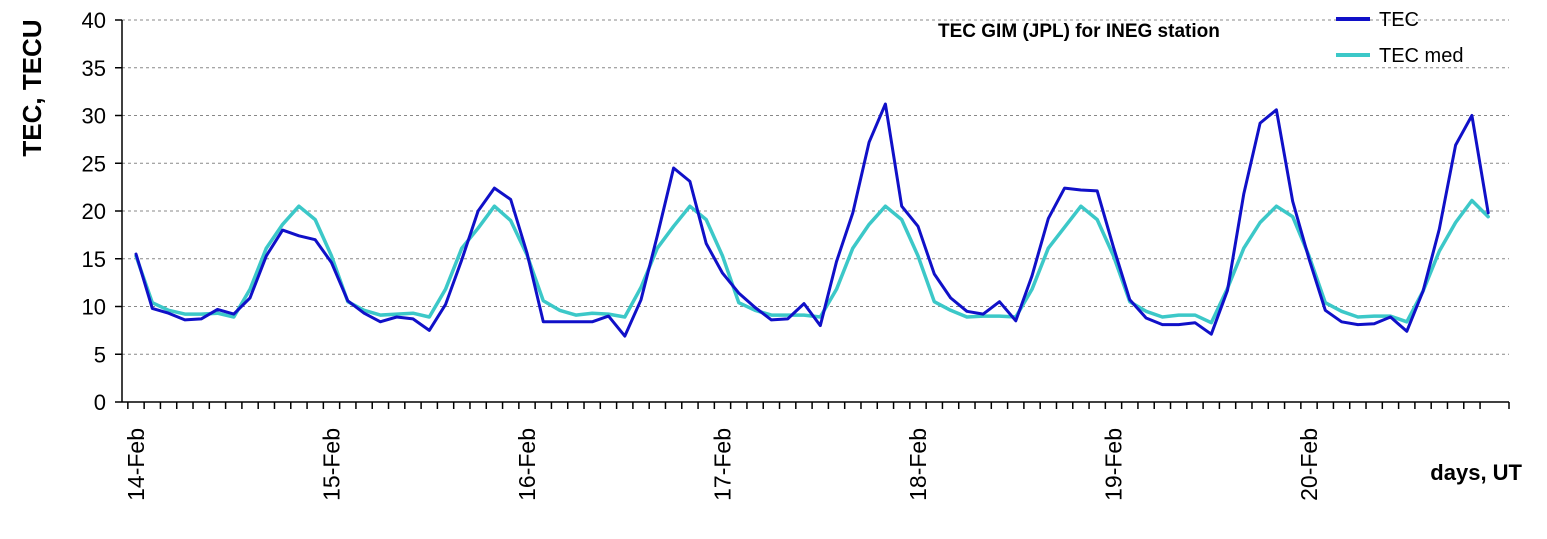  What do you see at coordinates (527, 464) in the screenshot?
I see `x-tick-label: 16-Feb` at bounding box center [527, 464].